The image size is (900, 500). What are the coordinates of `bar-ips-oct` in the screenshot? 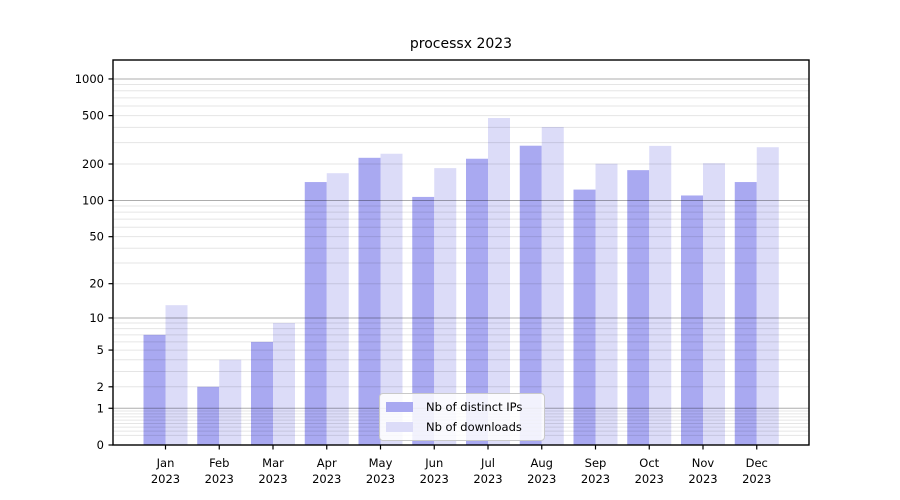 It's located at (638, 307).